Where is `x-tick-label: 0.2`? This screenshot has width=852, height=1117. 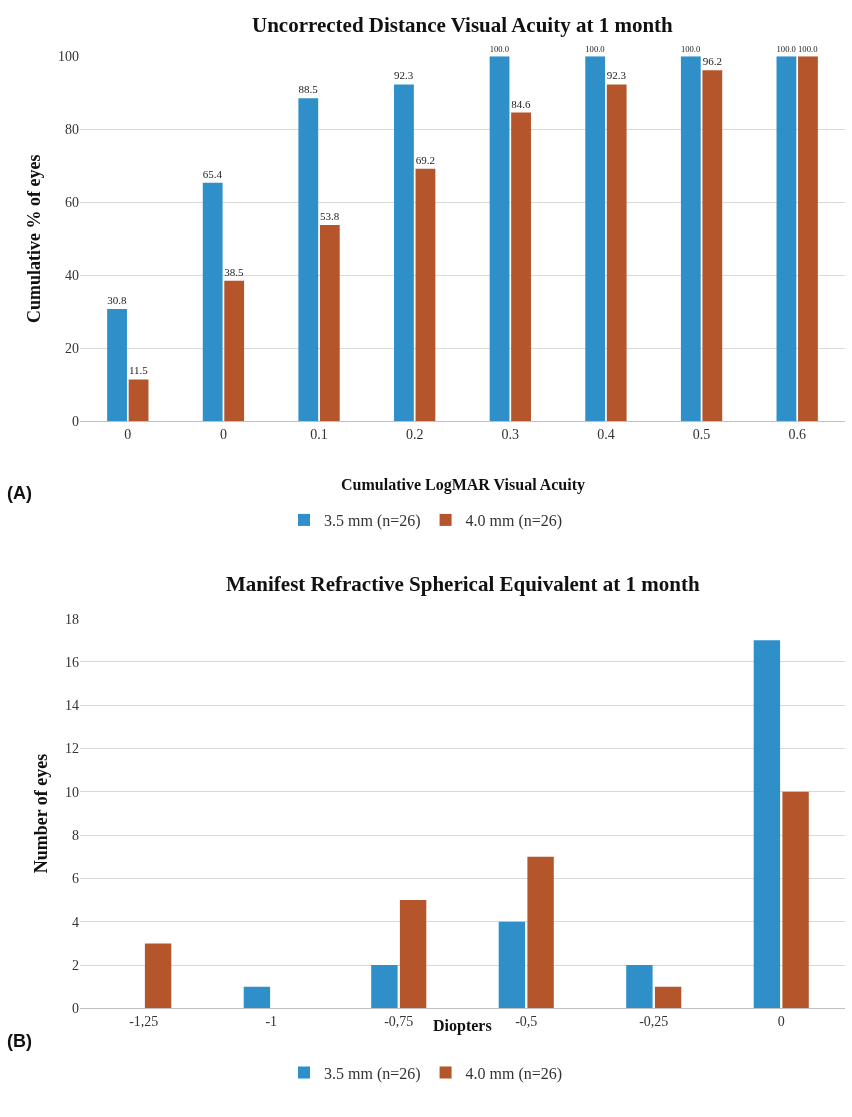
x-tick-label: 0.2 is located at coordinates (414, 435).